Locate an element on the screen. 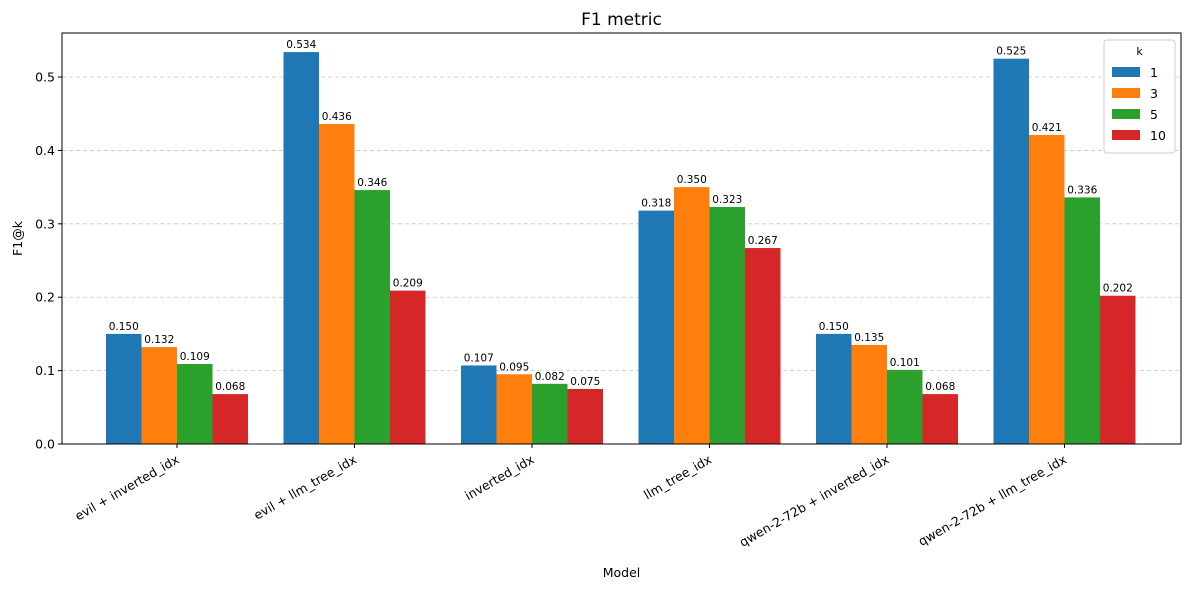  bar-value-label: 0.082 is located at coordinates (550, 377).